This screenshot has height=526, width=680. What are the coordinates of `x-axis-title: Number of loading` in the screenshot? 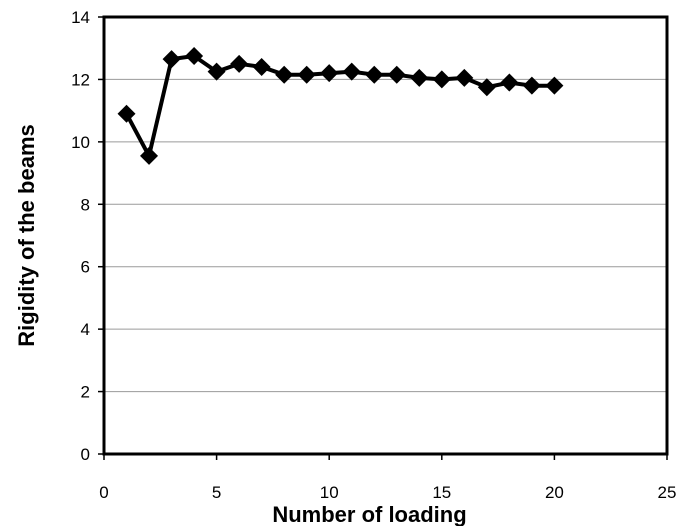 It's located at (369, 514).